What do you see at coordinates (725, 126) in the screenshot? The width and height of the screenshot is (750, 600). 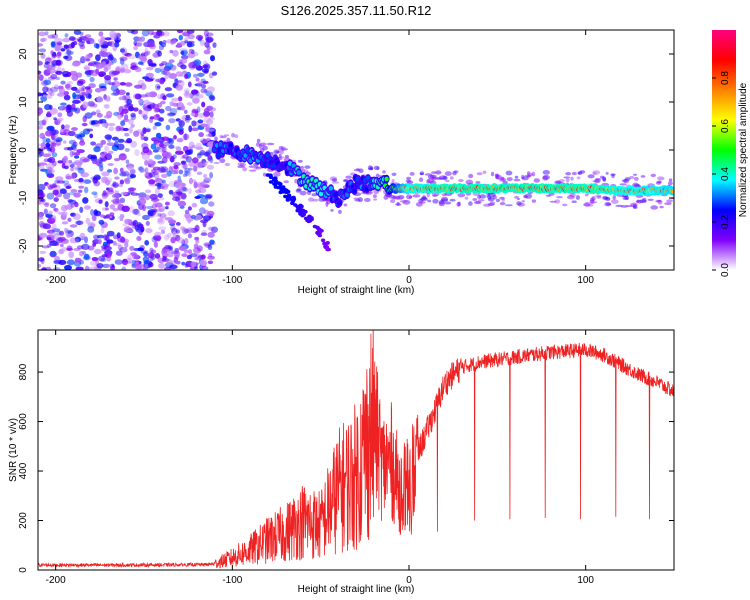 I see `colorbar-tick-label: 0.6` at bounding box center [725, 126].